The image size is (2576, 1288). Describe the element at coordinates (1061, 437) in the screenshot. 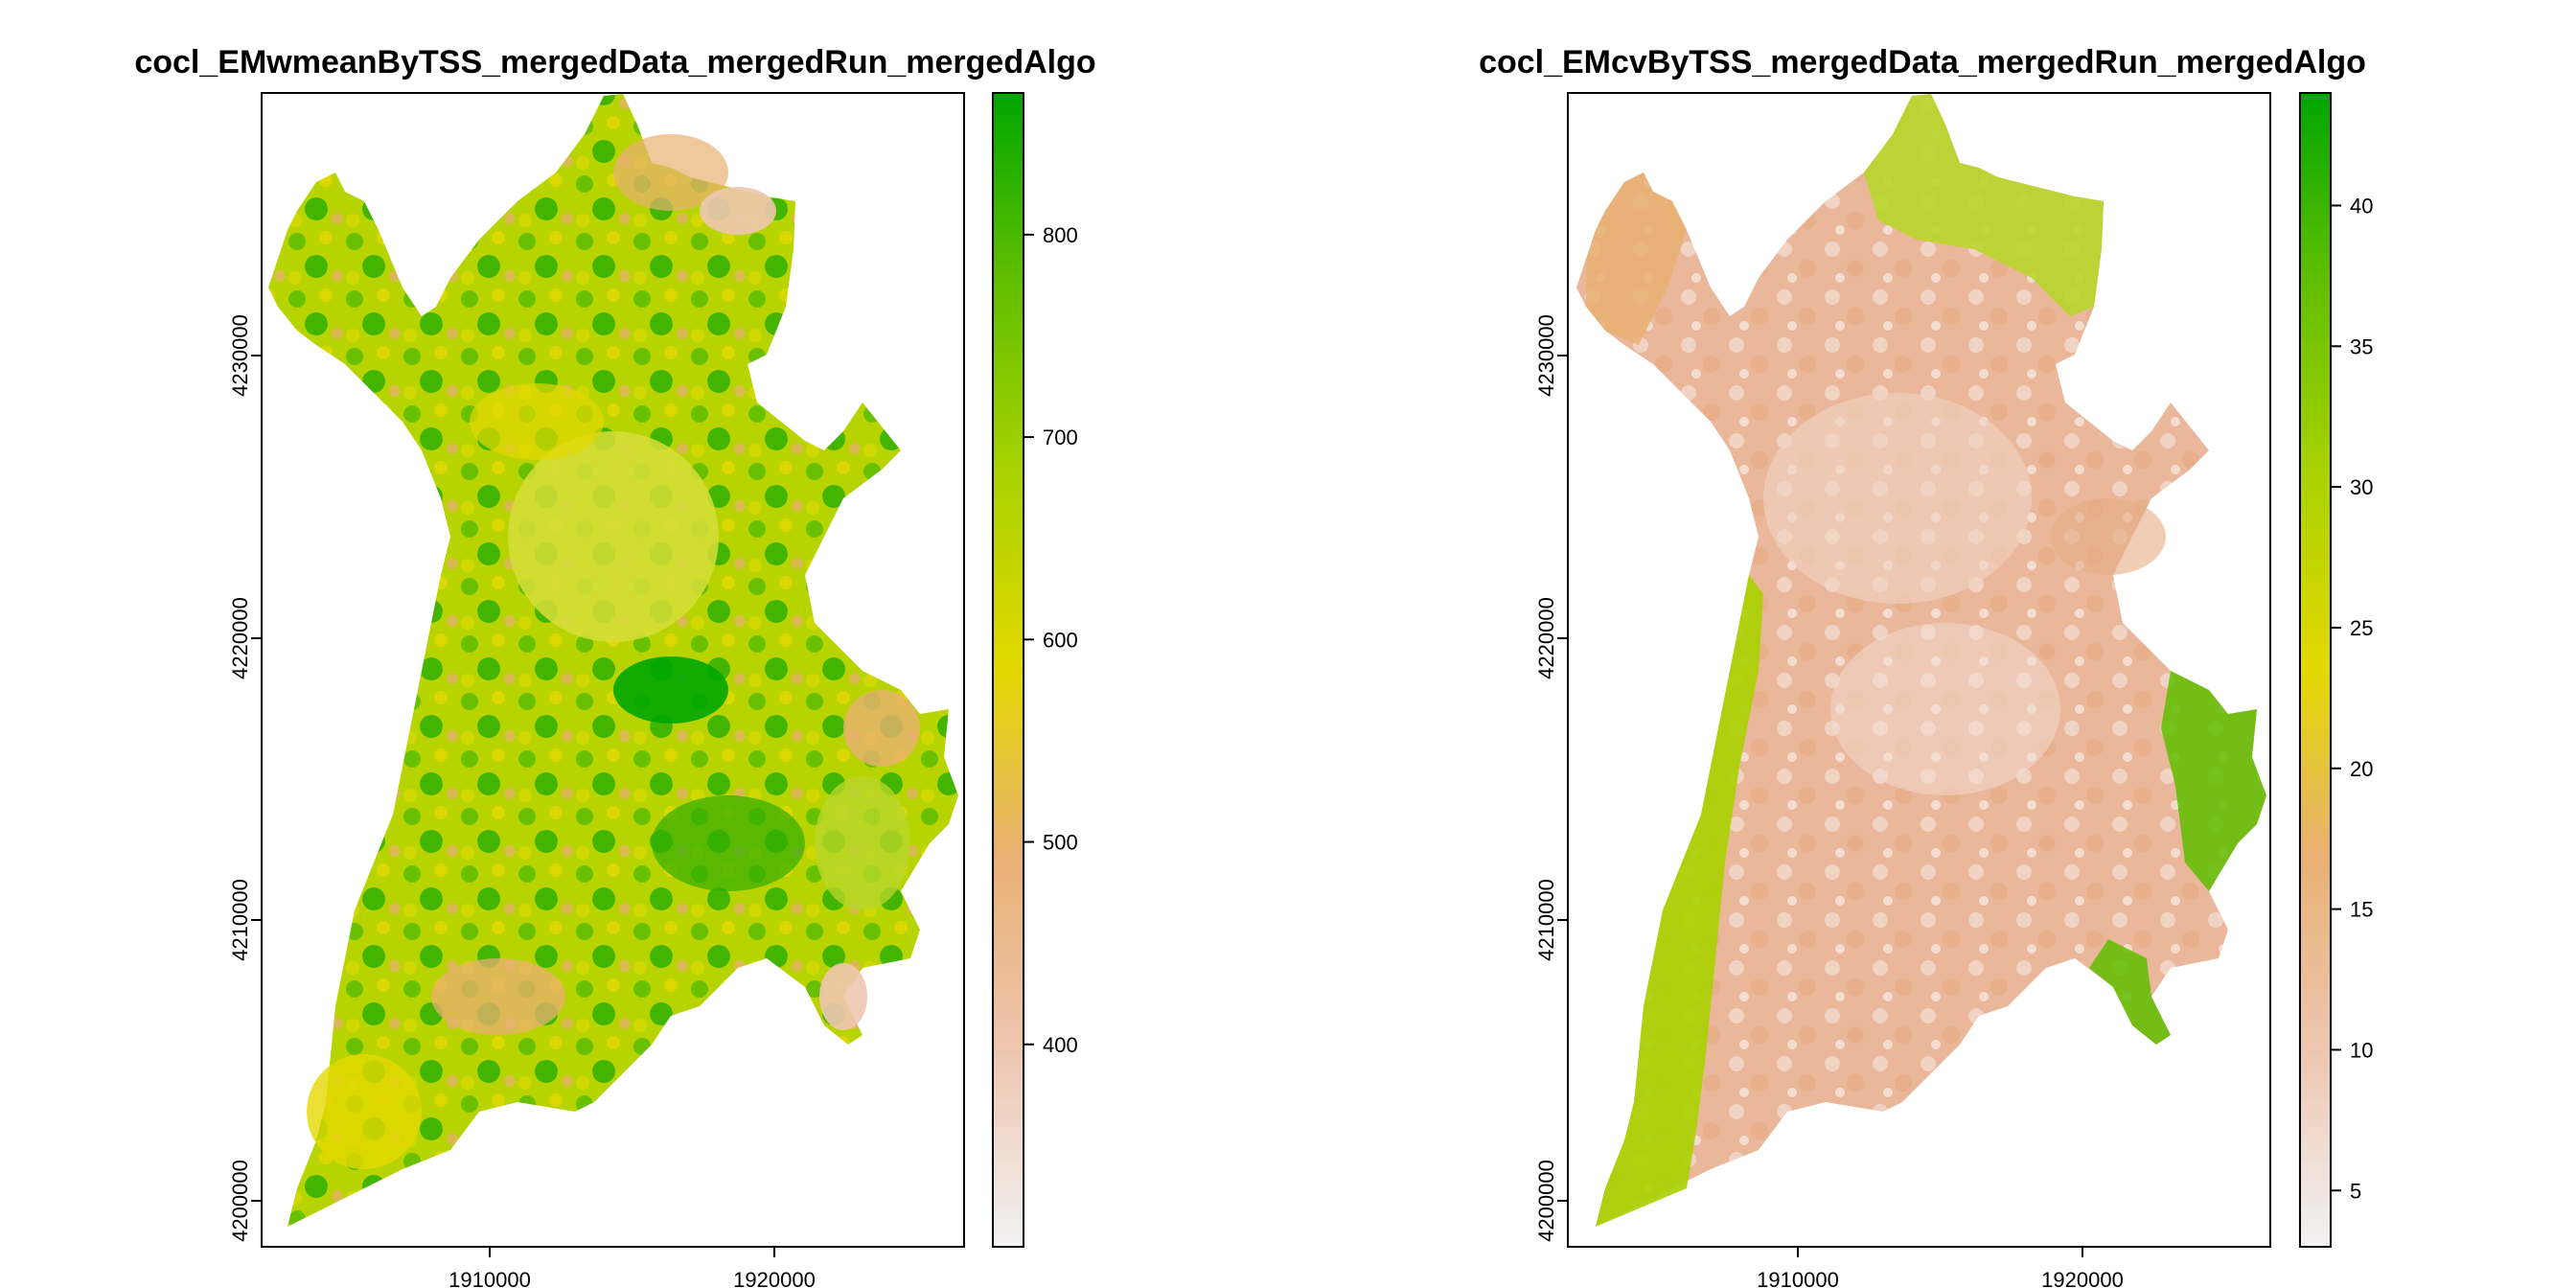

I see `legend-tick-label: 700` at that location.